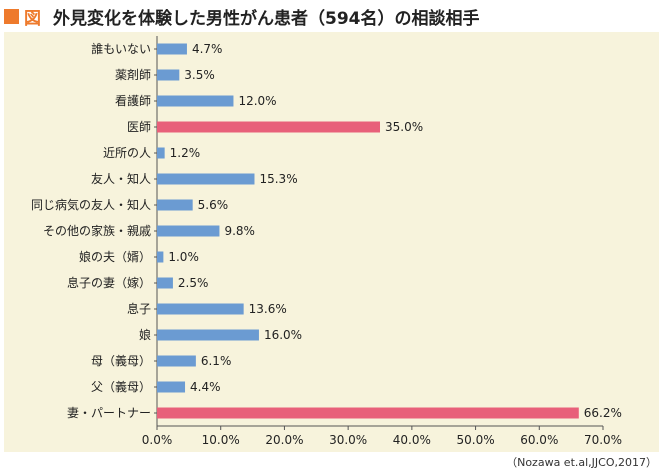 This screenshot has width=667, height=471. What do you see at coordinates (121, 360) in the screenshot?
I see `category-label: 母（義母）` at bounding box center [121, 360].